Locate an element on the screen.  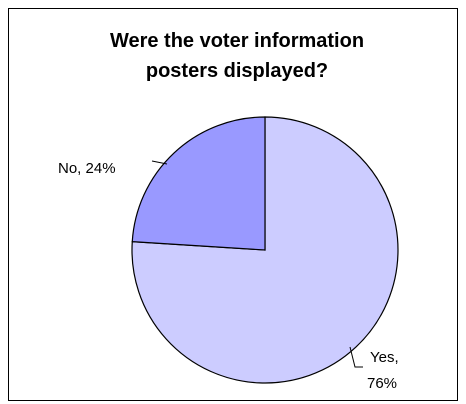
slice-label-yes-line-1: Yes, is located at coordinates (384, 357).